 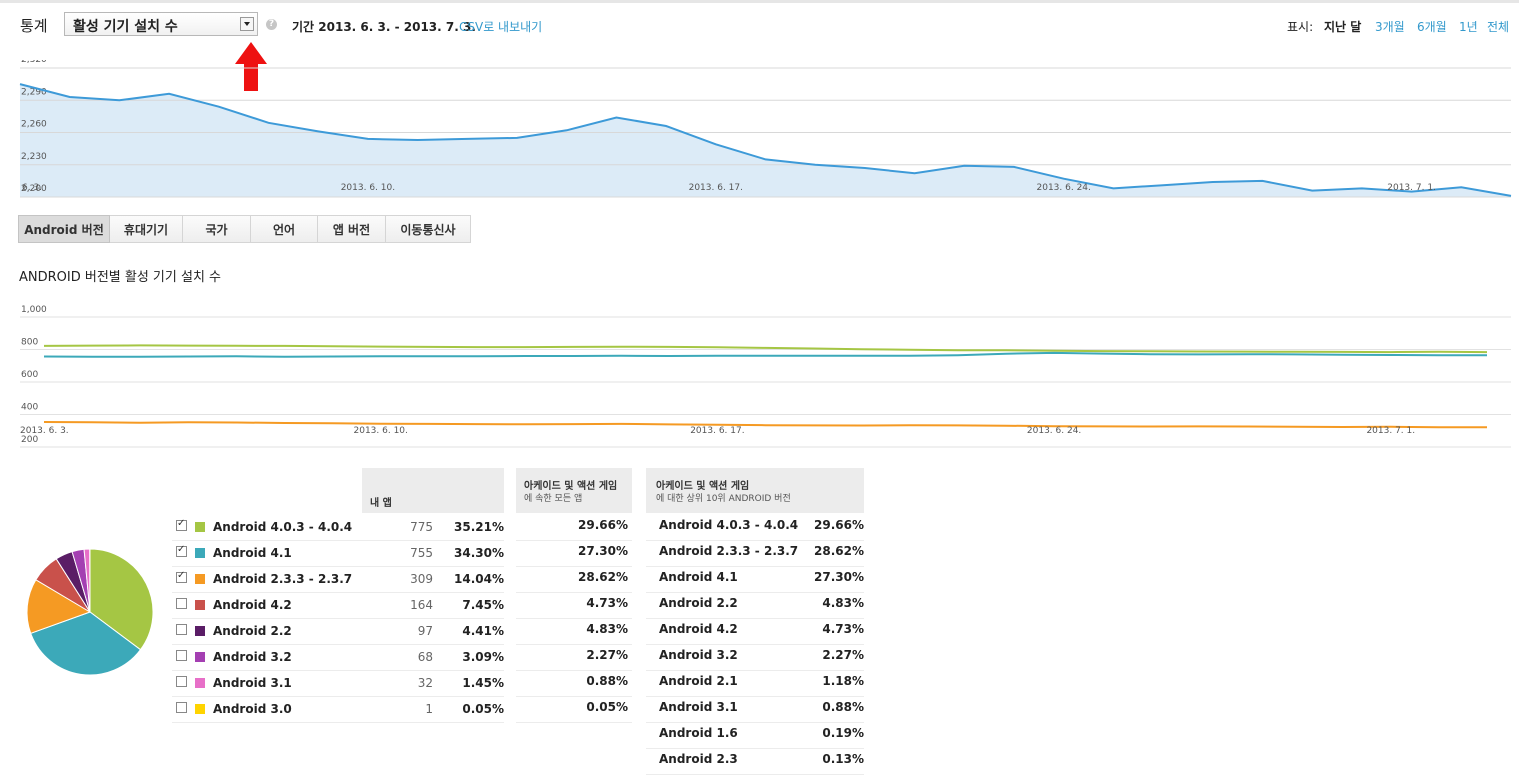 What do you see at coordinates (501, 27) in the screenshot?
I see `csv-export-link: CSV로 내보내기` at bounding box center [501, 27].